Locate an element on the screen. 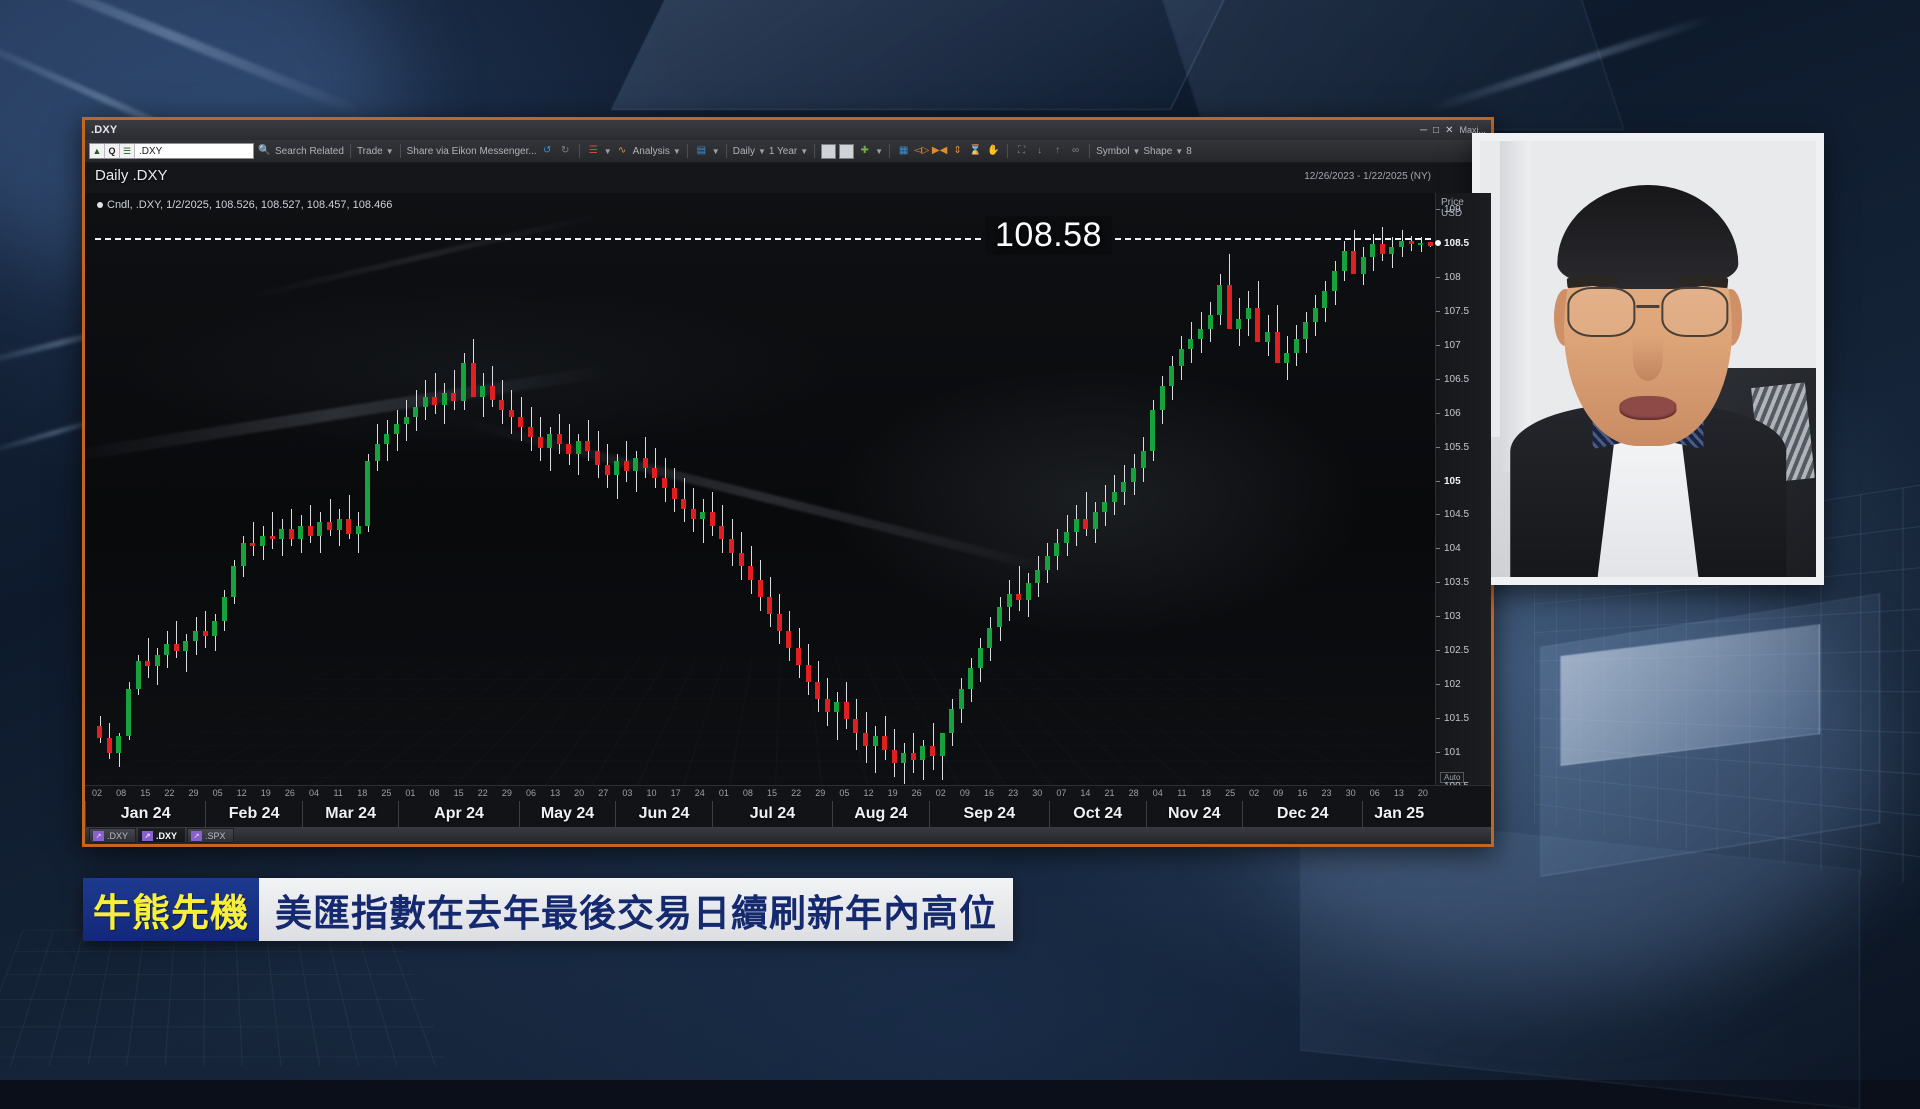 The height and width of the screenshot is (1109, 1920). chevron-down-icon-crosshair: ▼ is located at coordinates (879, 151).